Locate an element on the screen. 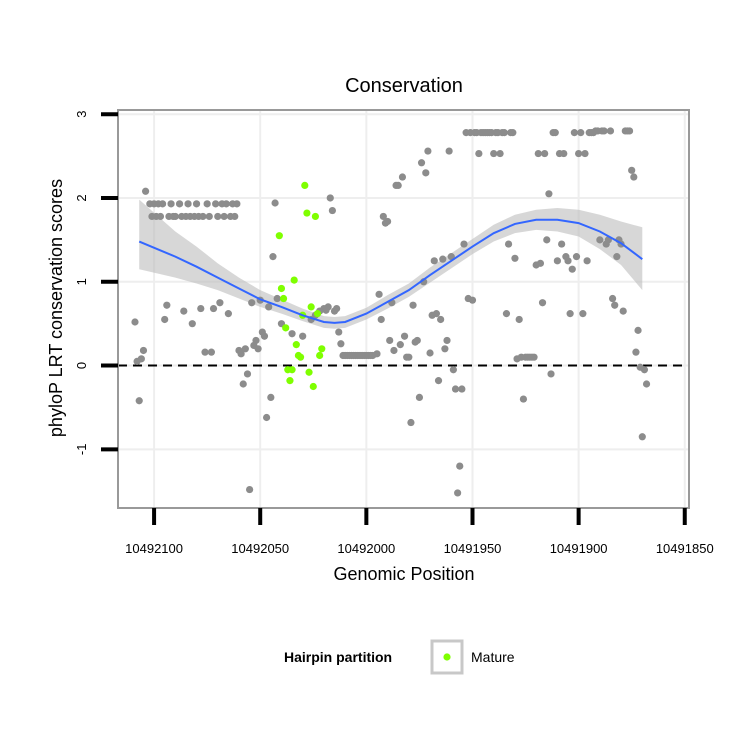  x-axis-title: Genomic Position is located at coordinates (403, 574).